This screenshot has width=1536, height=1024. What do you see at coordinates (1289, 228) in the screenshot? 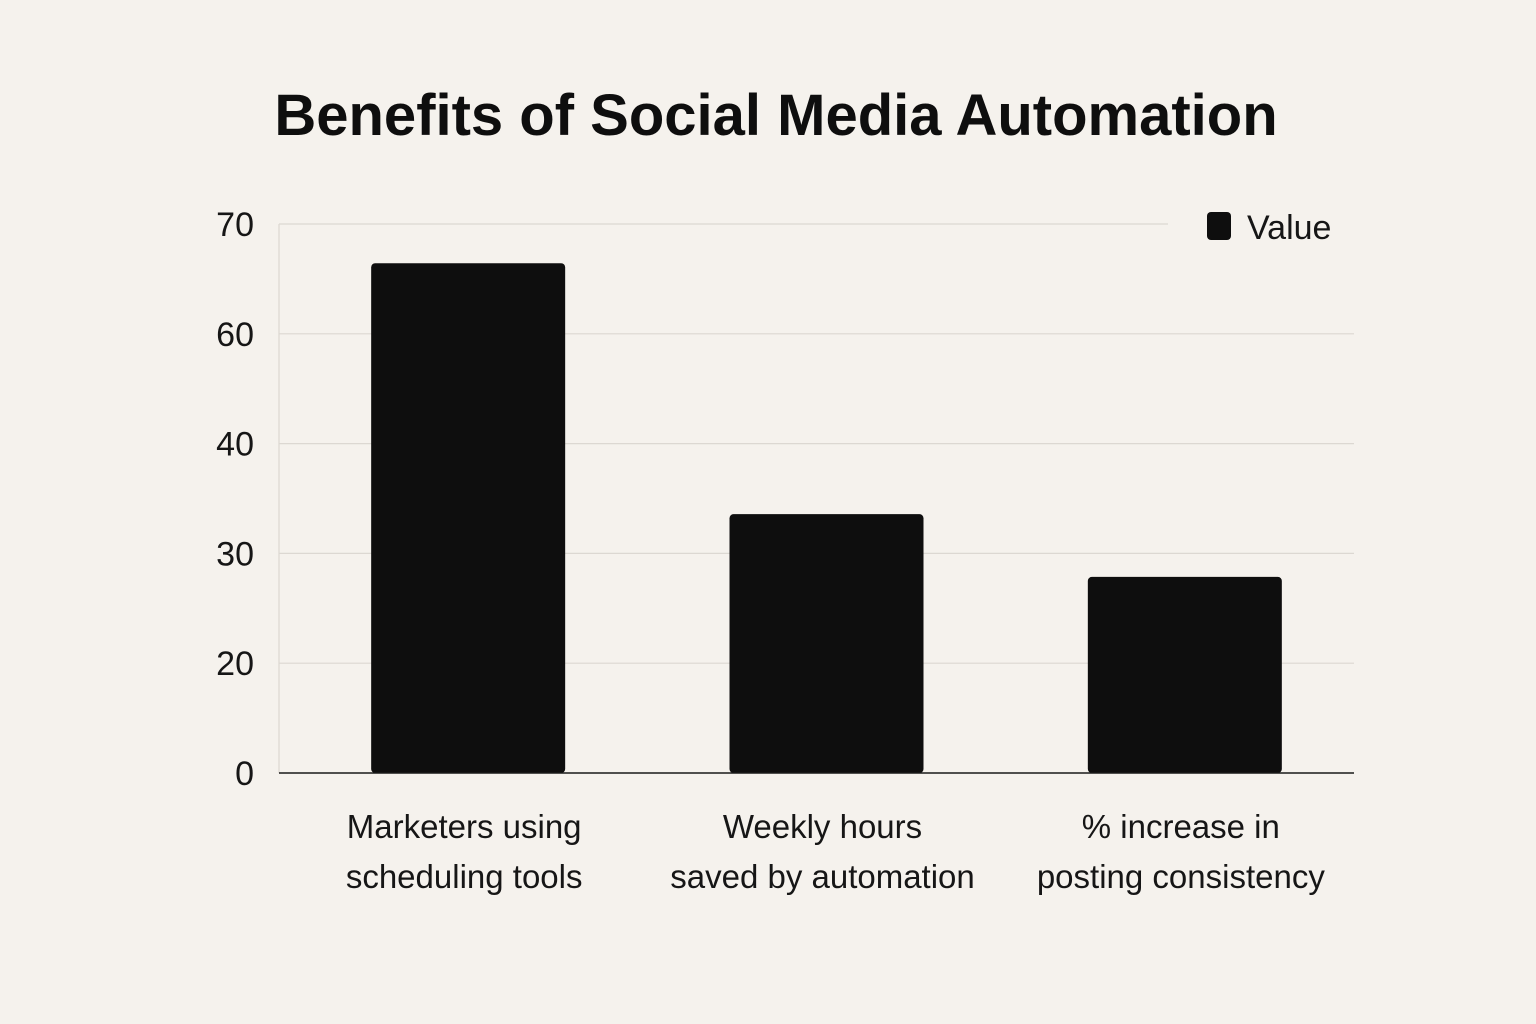
I see `legend-label: Value` at bounding box center [1289, 228].